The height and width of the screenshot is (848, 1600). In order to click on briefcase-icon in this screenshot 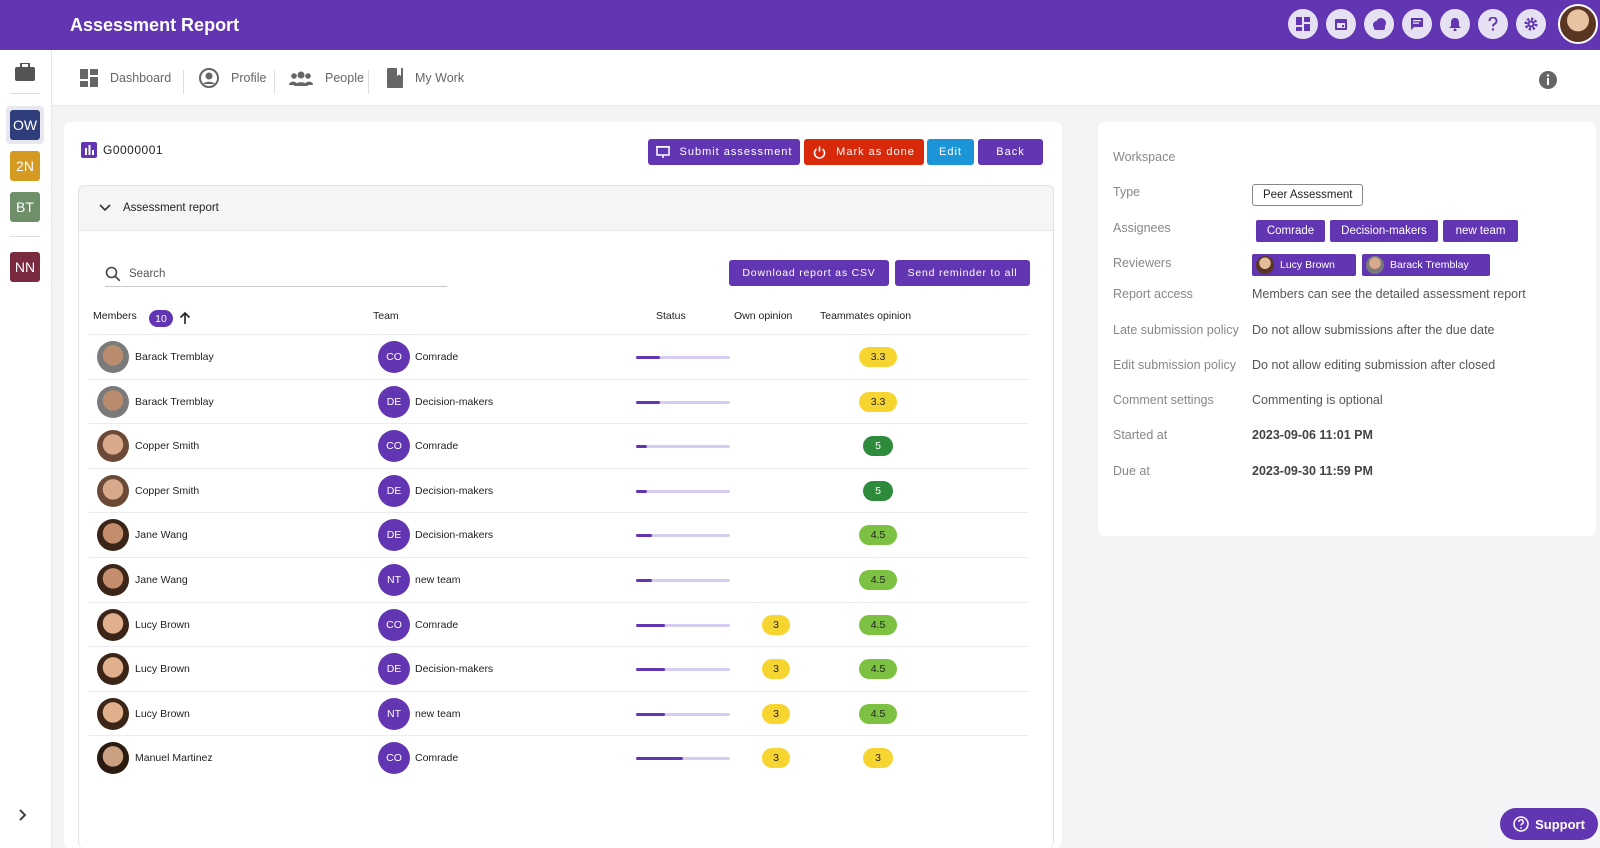, I will do `click(25, 72)`.